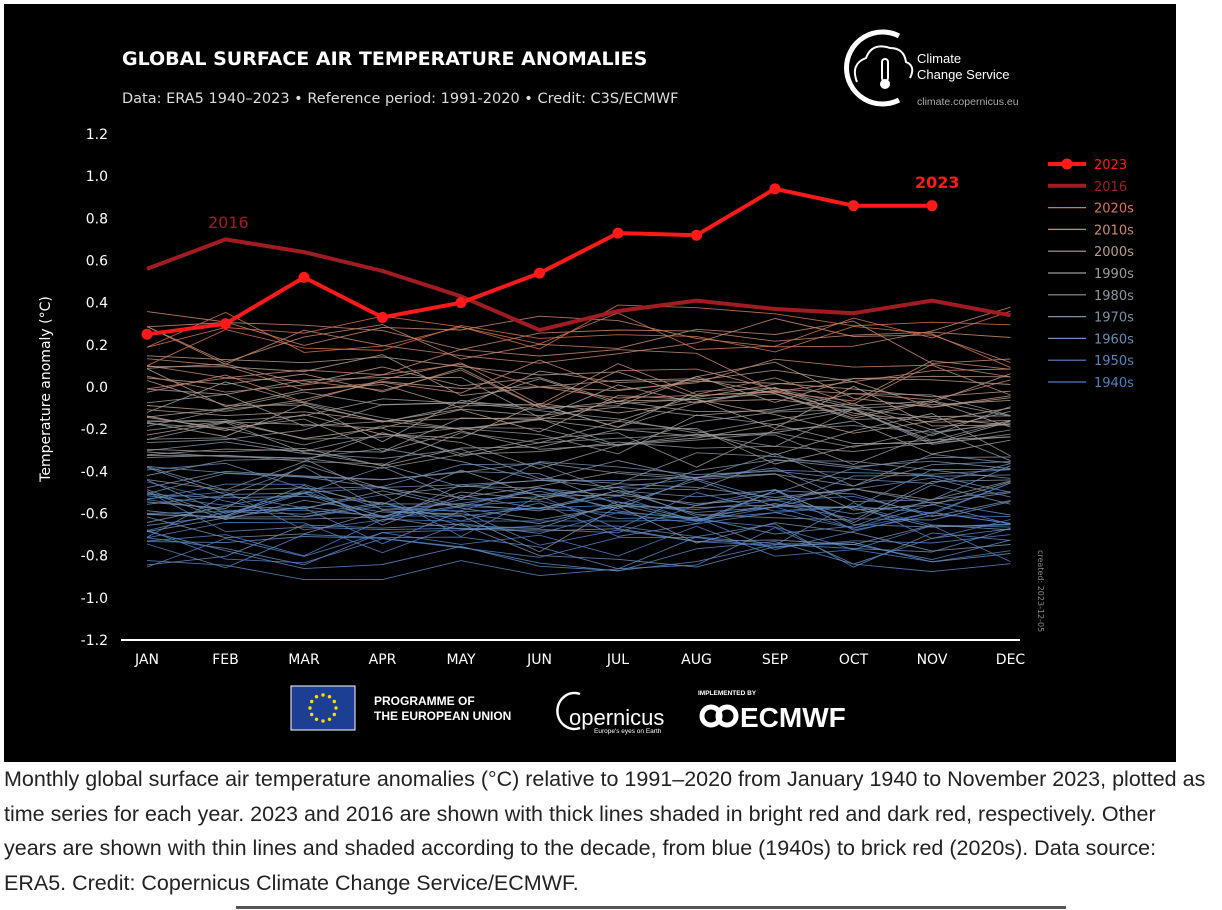 Image resolution: width=1222 pixels, height=910 pixels. What do you see at coordinates (94, 472) in the screenshot?
I see `y-tick-label: -0.4` at bounding box center [94, 472].